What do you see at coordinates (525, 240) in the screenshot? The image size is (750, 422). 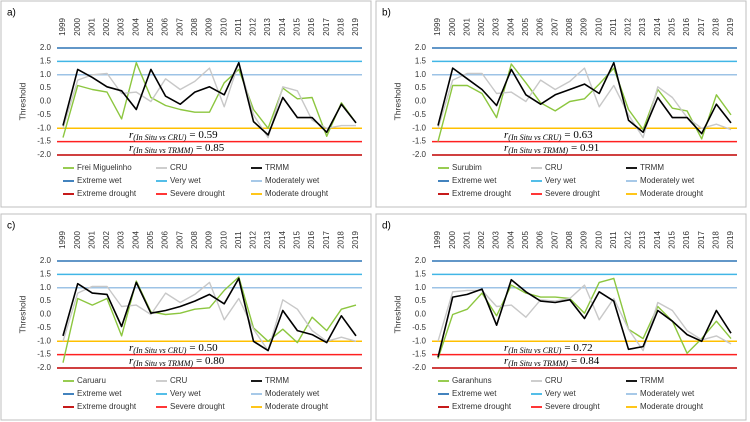 I see `x-tick-label: 2005` at bounding box center [525, 240].